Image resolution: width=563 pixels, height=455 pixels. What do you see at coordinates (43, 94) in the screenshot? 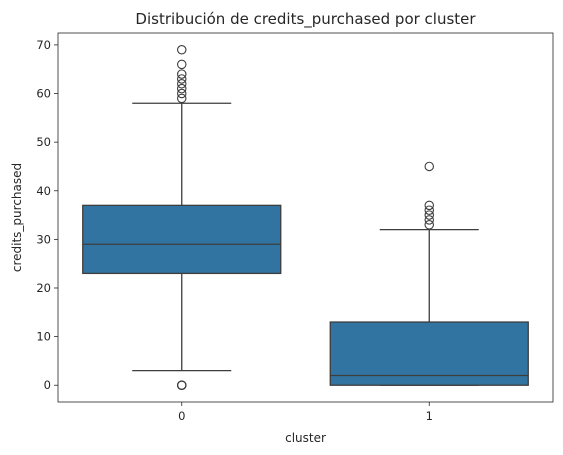
I see `y-tick-label: 60` at bounding box center [43, 94].